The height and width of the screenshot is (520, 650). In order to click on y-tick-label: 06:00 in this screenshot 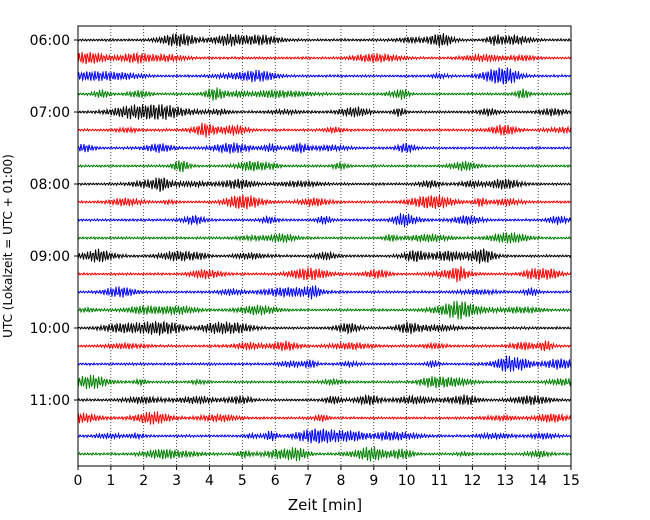, I will do `click(50, 41)`.